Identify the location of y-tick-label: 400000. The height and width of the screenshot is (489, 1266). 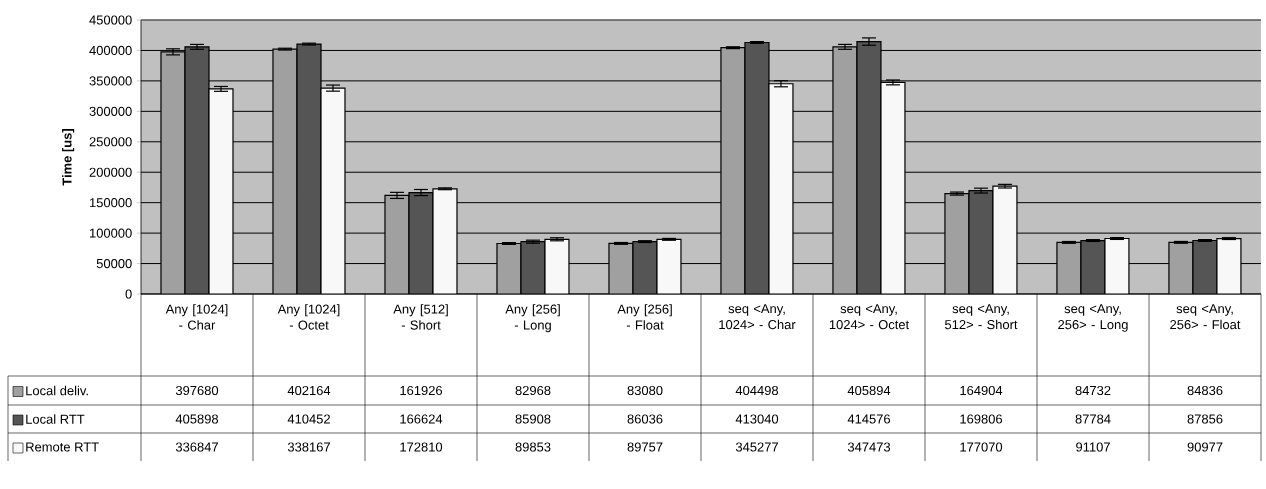
(110, 50).